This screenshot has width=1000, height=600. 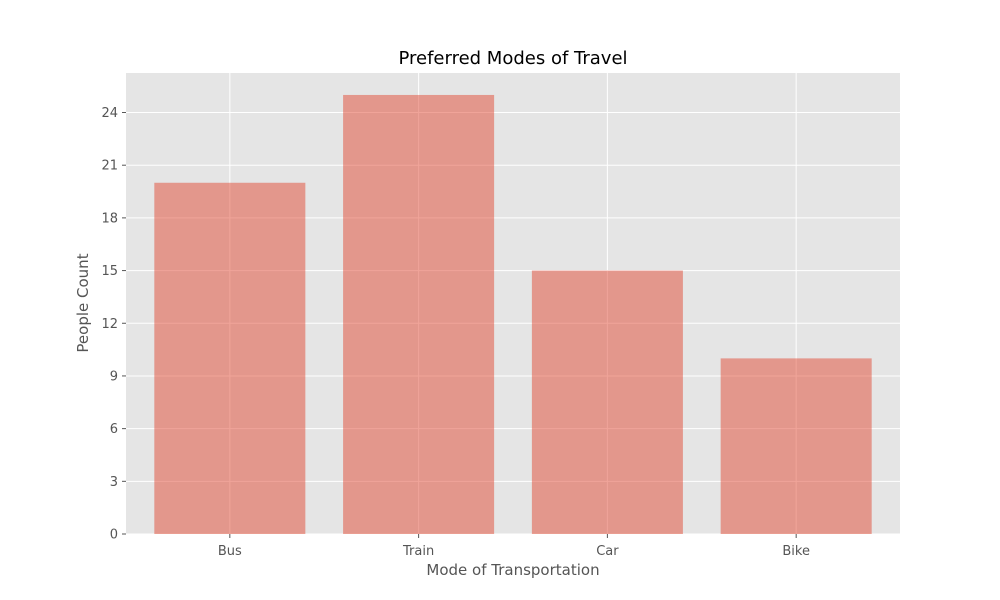 I want to click on y-tick-label: 18, so click(x=109, y=218).